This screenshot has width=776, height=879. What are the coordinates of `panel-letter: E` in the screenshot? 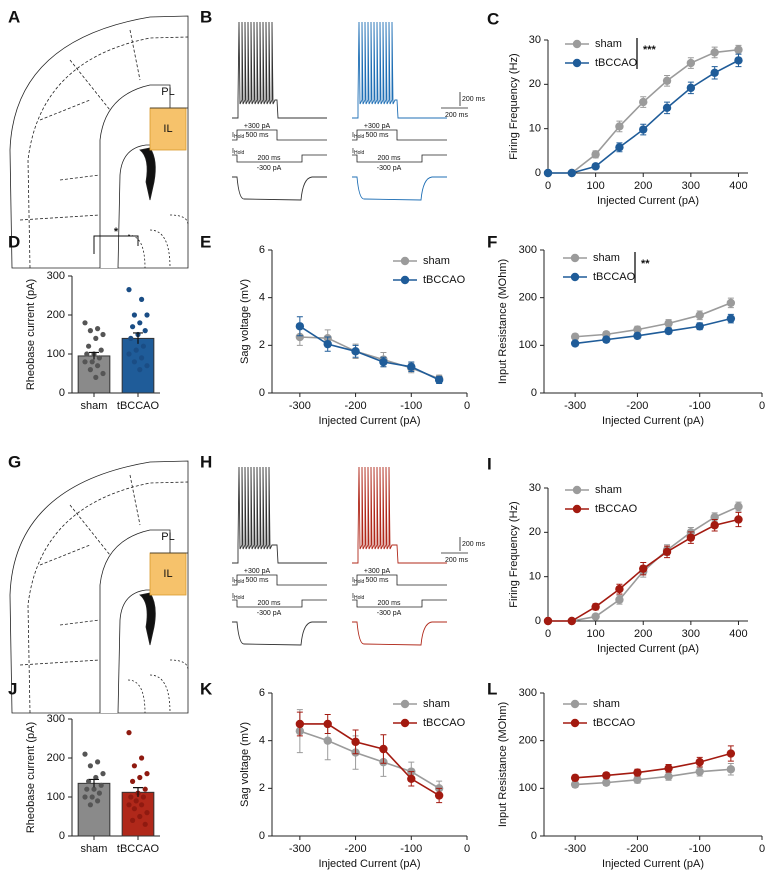 It's located at (205, 241).